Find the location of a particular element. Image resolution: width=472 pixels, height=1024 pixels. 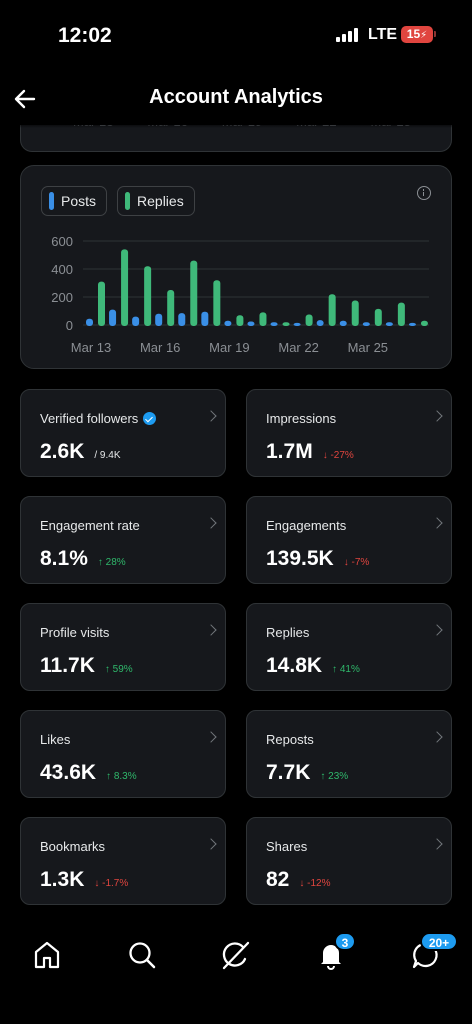

messages-badge: 20+ is located at coordinates (439, 941).